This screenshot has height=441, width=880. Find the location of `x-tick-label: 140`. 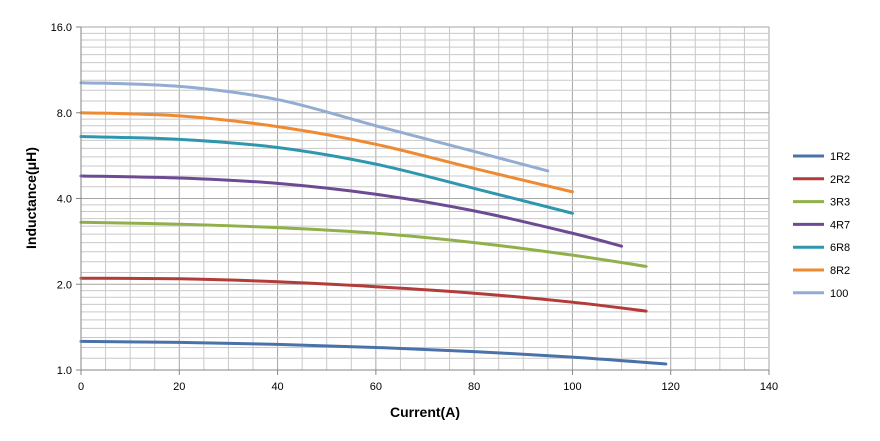

x-tick-label: 140 is located at coordinates (769, 387).